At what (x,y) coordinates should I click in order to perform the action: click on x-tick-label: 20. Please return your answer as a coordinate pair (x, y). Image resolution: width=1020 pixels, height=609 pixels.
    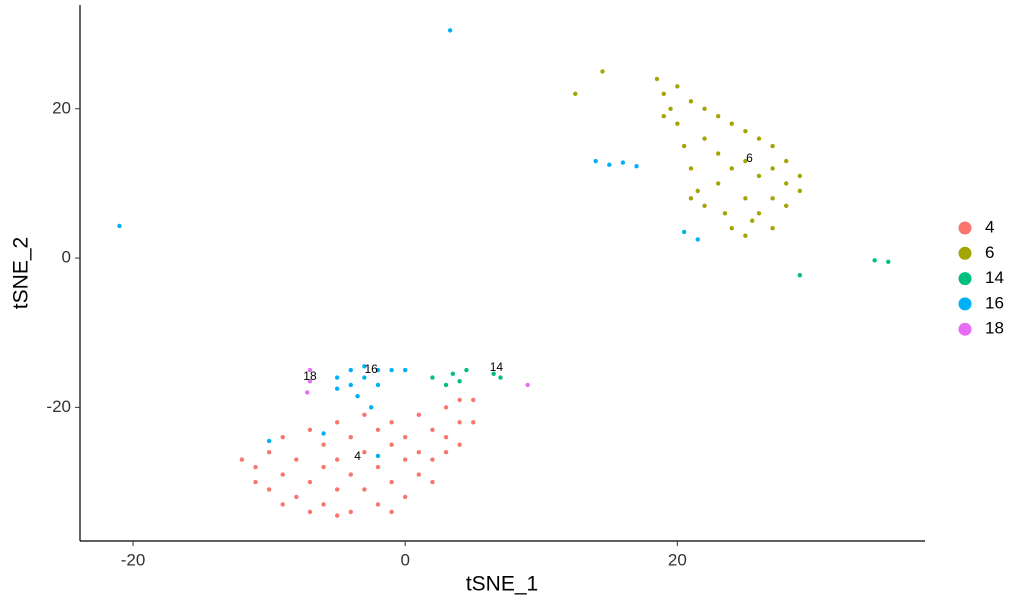
    Looking at the image, I should click on (677, 559).